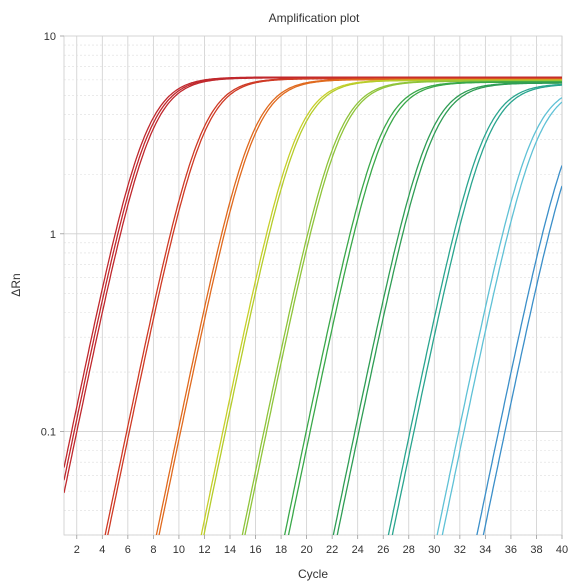 This screenshot has width=569, height=583. I want to click on x-tick-label: 14, so click(230, 550).